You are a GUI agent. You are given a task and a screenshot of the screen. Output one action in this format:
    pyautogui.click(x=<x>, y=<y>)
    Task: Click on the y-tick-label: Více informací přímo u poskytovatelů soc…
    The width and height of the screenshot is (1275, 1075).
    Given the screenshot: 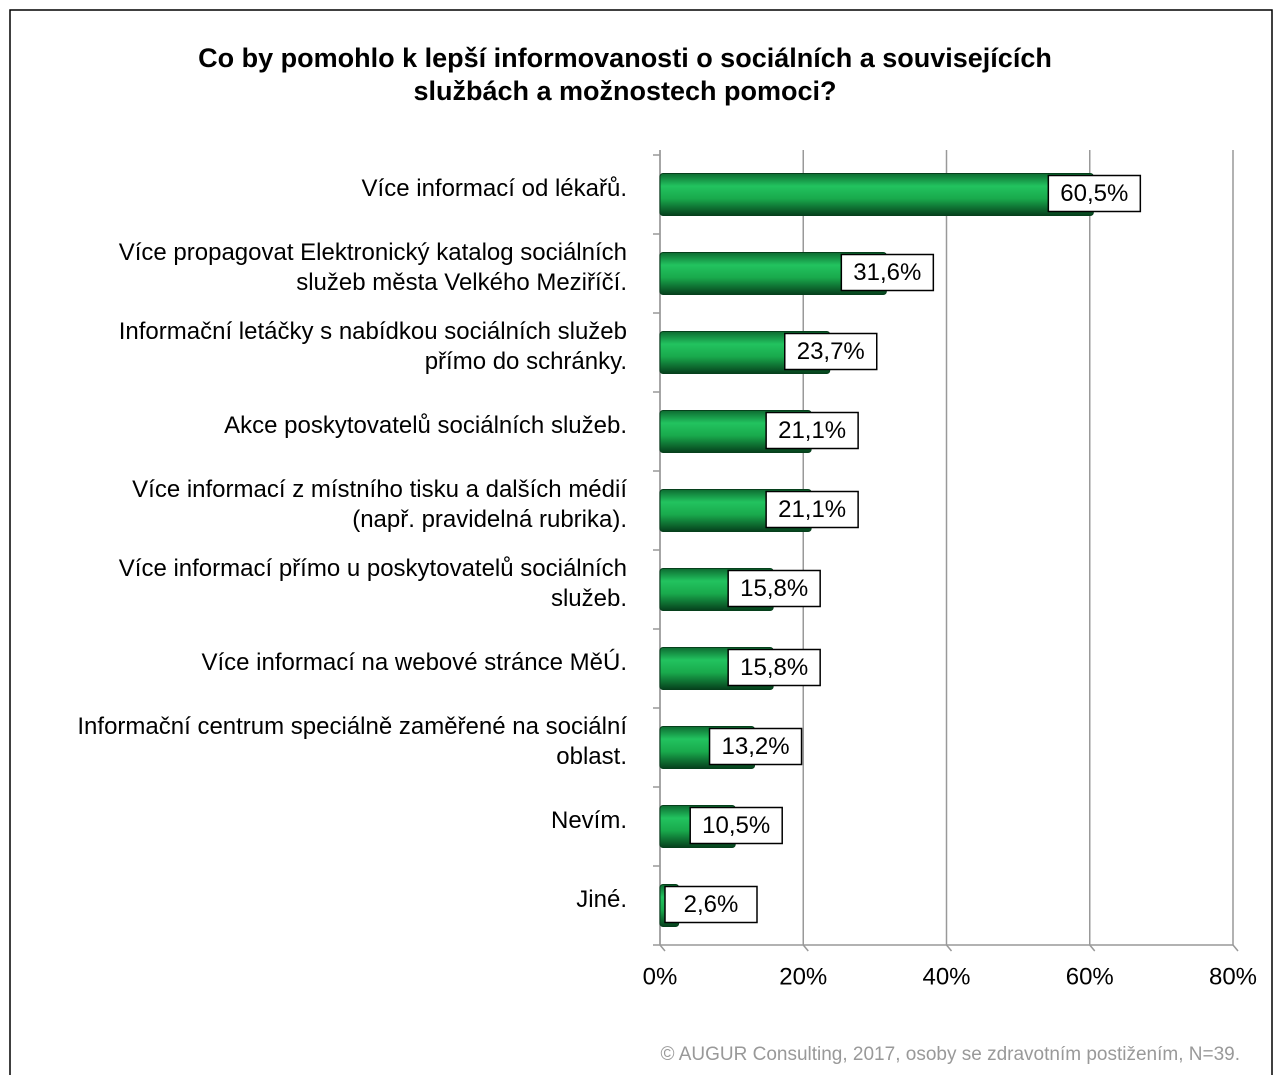 What is the action you would take?
    pyautogui.click(x=373, y=568)
    